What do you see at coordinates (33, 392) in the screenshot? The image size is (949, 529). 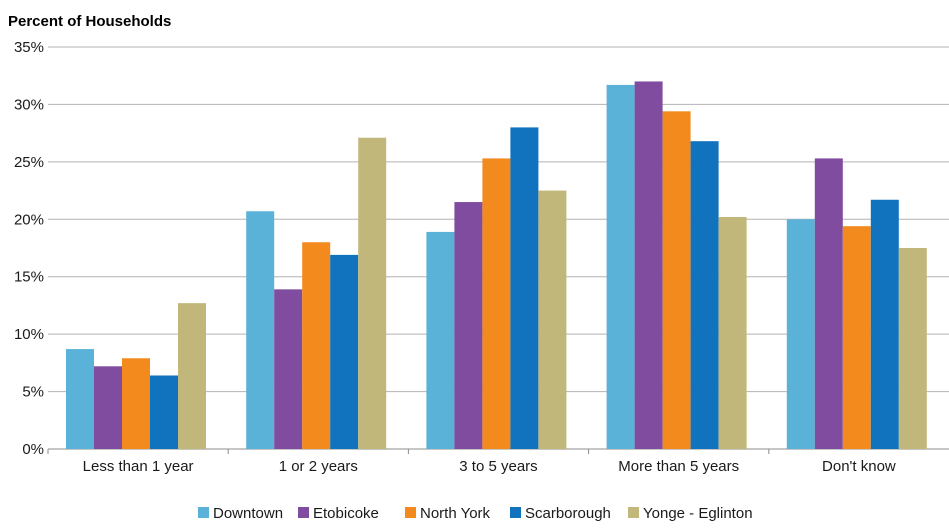 I see `y-tick-label: 5%` at bounding box center [33, 392].